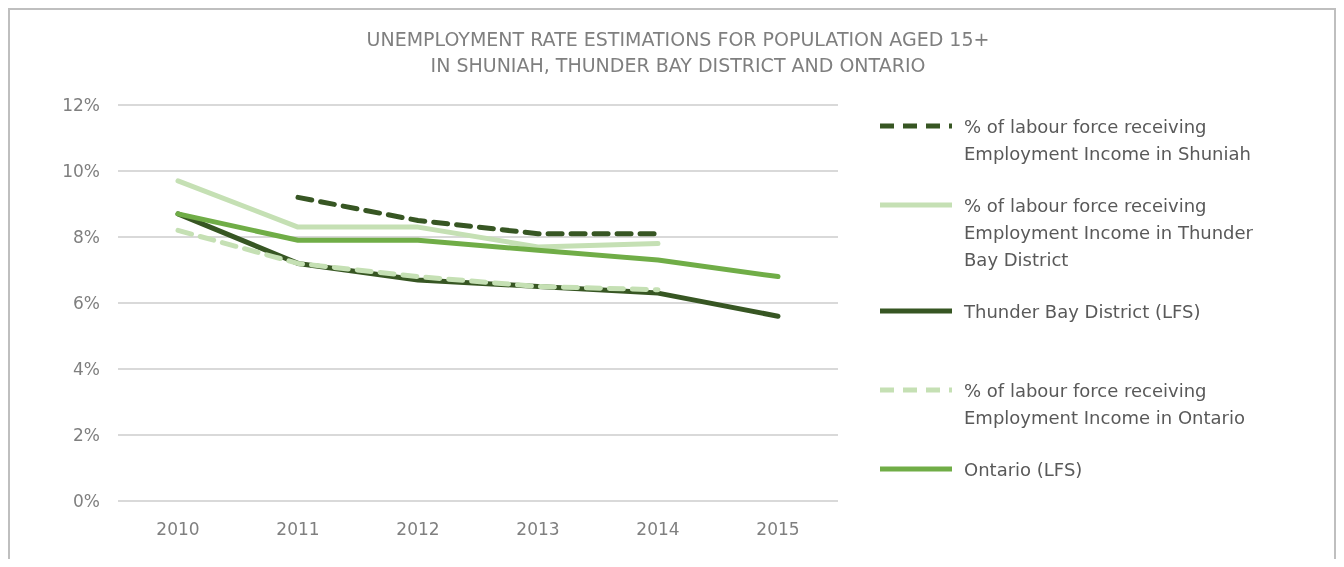 The width and height of the screenshot is (1344, 567). Describe the element at coordinates (1082, 311) in the screenshot. I see `legend-label: Thunder Bay District (LFS)` at that location.